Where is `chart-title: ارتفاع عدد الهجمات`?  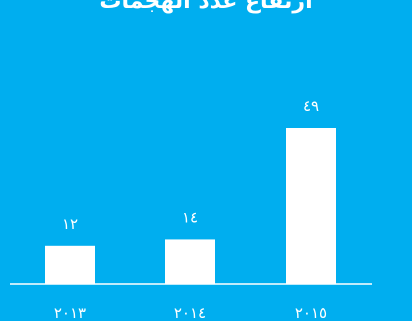 chart-title: ارتفاع عدد الهجمات is located at coordinates (206, 7).